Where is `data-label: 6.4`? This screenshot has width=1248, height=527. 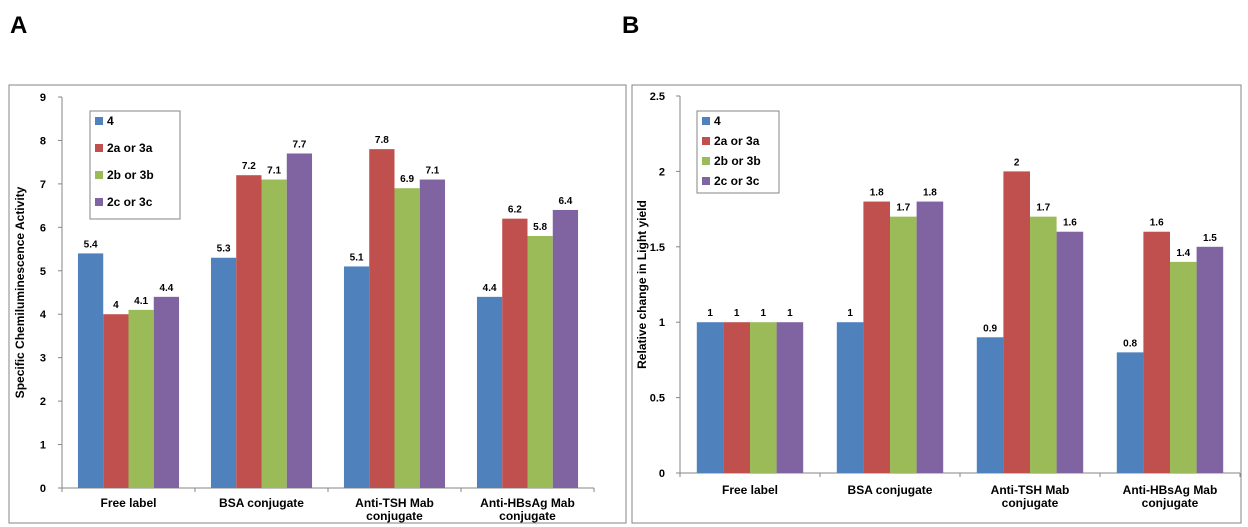 data-label: 6.4 is located at coordinates (565, 201).